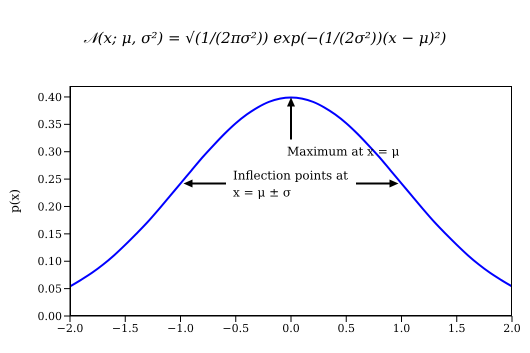 The height and width of the screenshot is (353, 530). What do you see at coordinates (291, 328) in the screenshot?
I see `x-tick-label: 0.0` at bounding box center [291, 328].